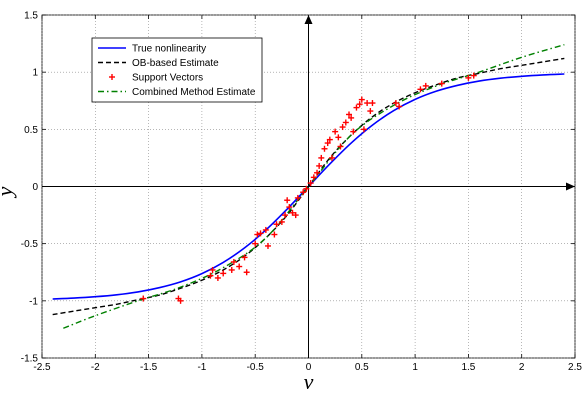 This screenshot has height=397, width=584. What do you see at coordinates (35, 187) in the screenshot?
I see `y-tick-label: 0` at bounding box center [35, 187].